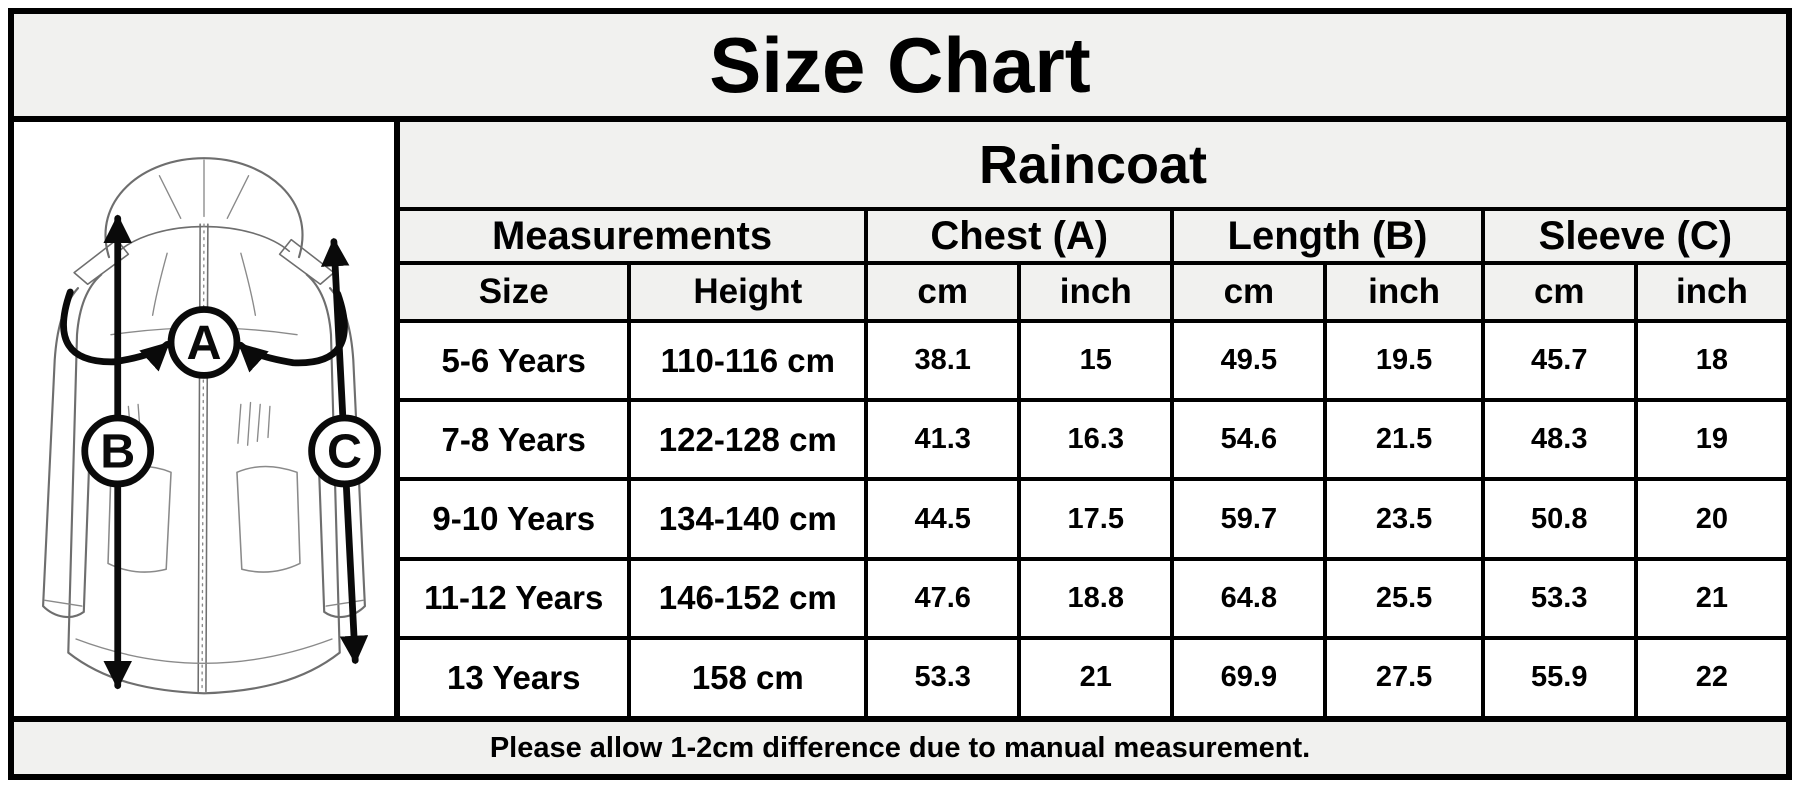 This screenshot has width=1800, height=788. What do you see at coordinates (1096, 519) in the screenshot?
I see `cell-chest-inch: 17.5` at bounding box center [1096, 519].